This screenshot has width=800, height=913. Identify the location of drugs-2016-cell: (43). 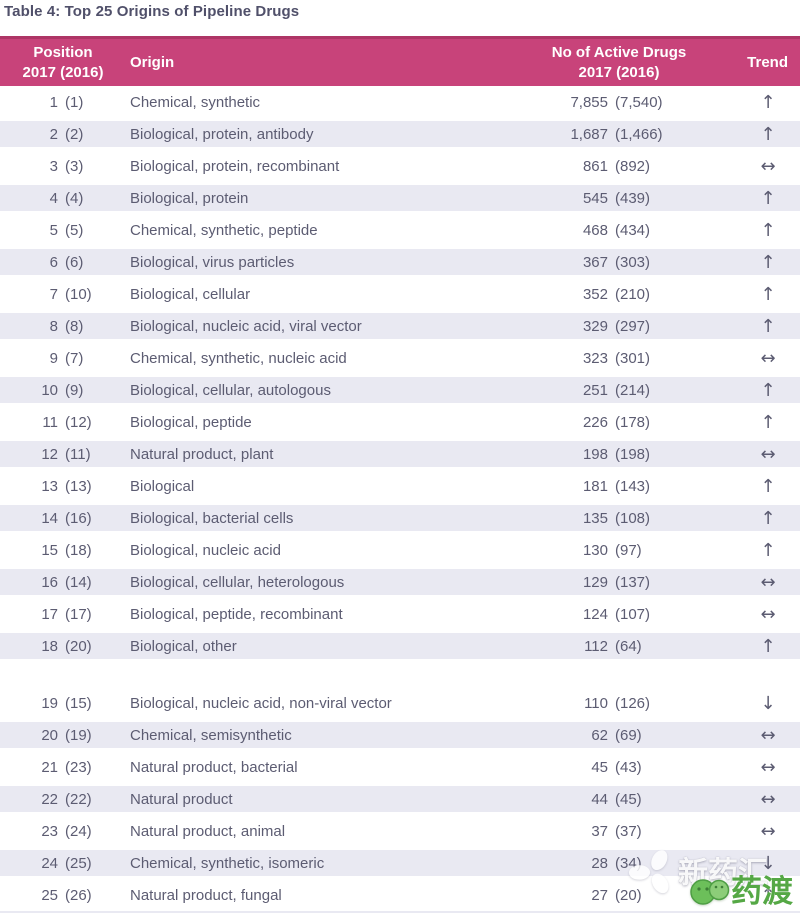
(628, 767).